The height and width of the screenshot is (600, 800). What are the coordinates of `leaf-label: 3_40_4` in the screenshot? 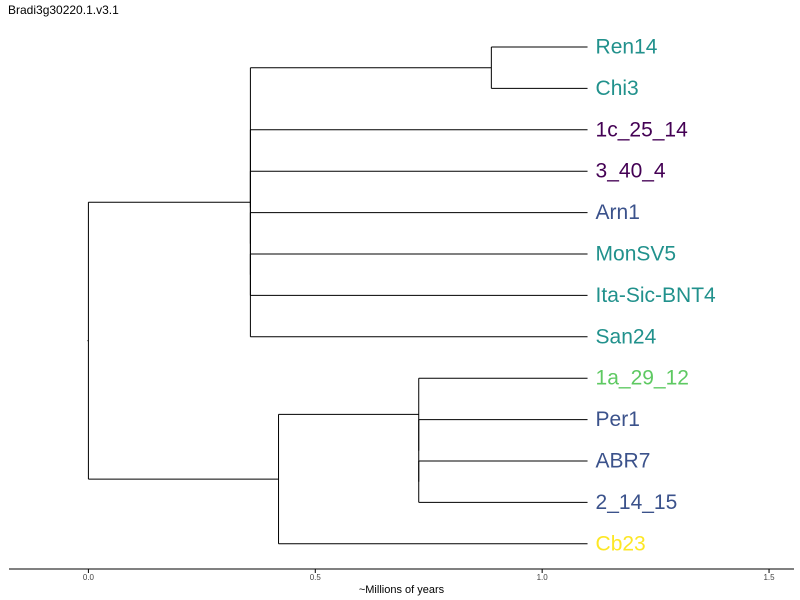 It's located at (631, 171).